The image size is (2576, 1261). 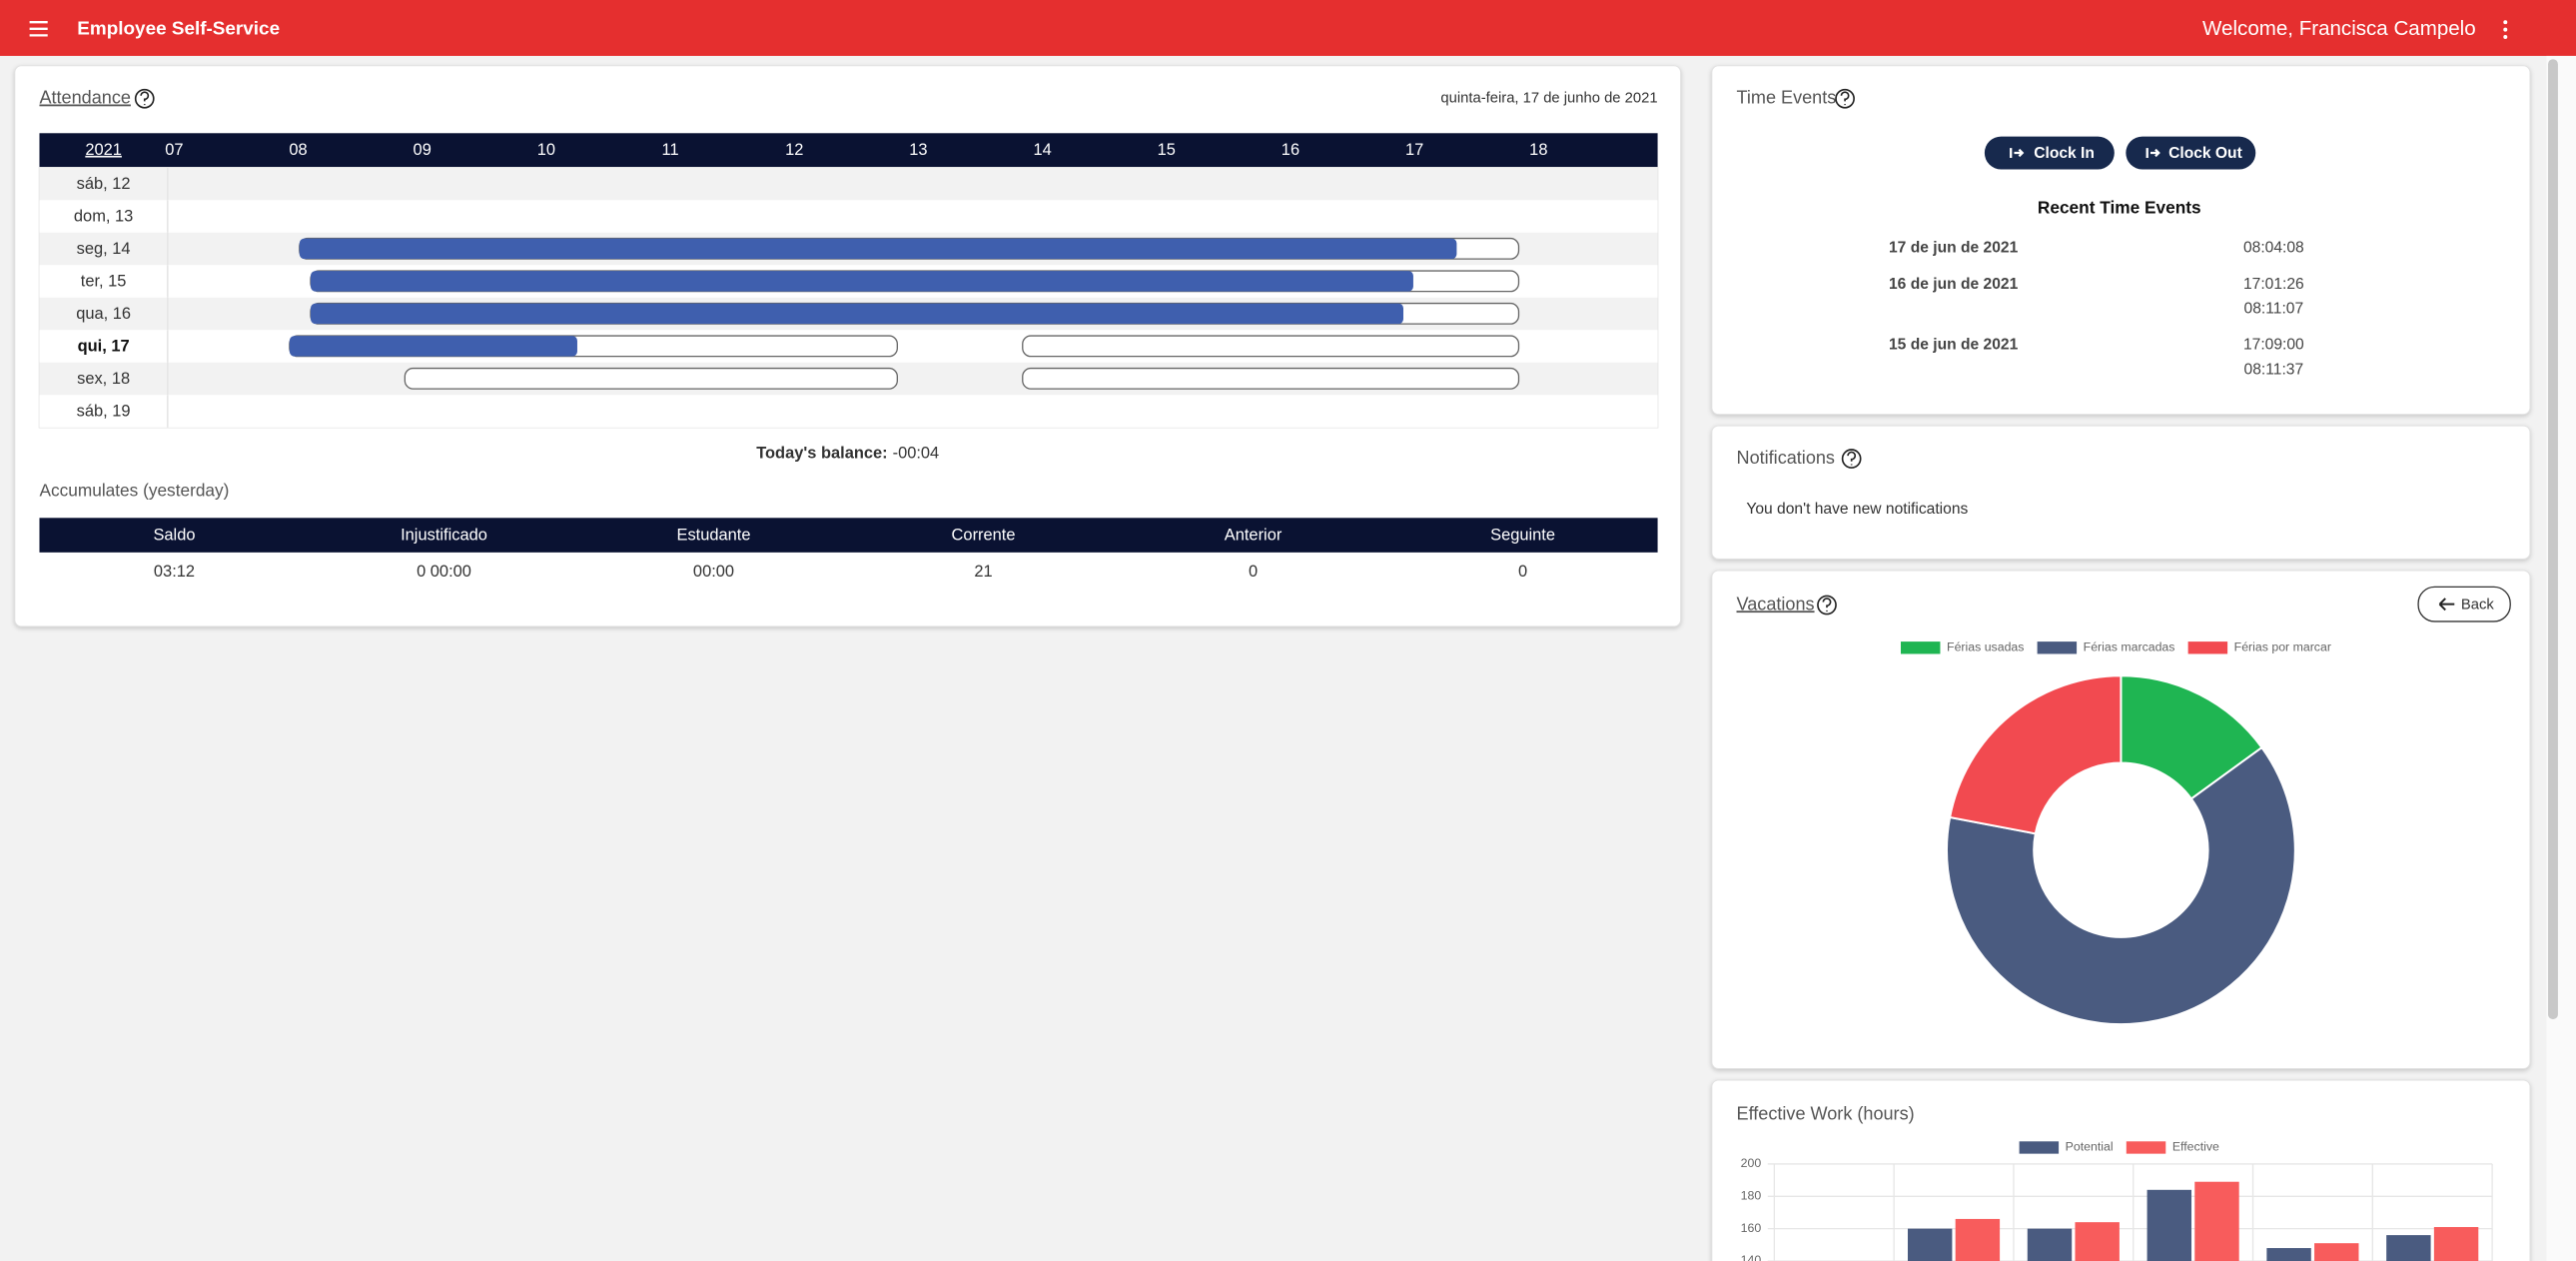 What do you see at coordinates (1291, 150) in the screenshot?
I see `hour-tick-label: 16` at bounding box center [1291, 150].